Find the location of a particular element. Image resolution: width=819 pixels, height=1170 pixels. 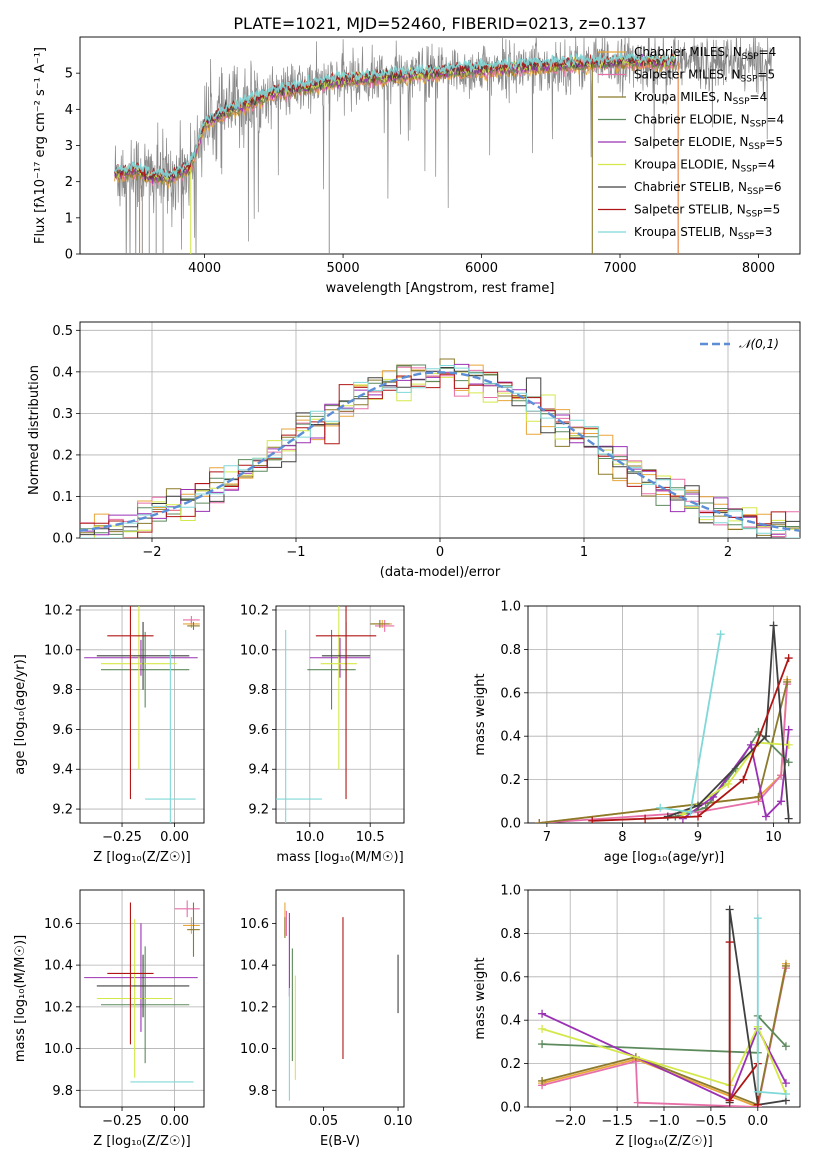

x-tick-label: −2.0 is located at coordinates (570, 1121).